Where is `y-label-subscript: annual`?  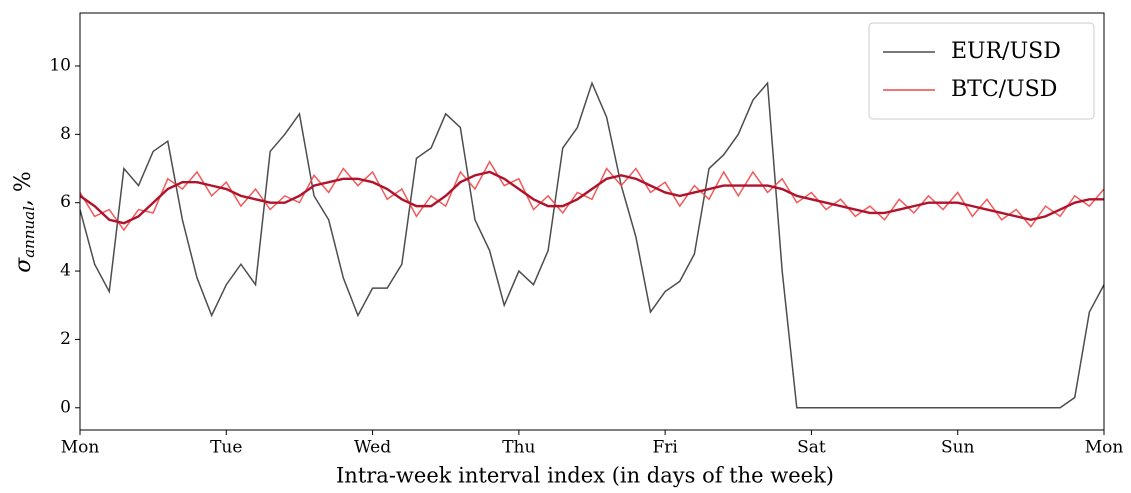
y-label-subscript: annual is located at coordinates (29, 232).